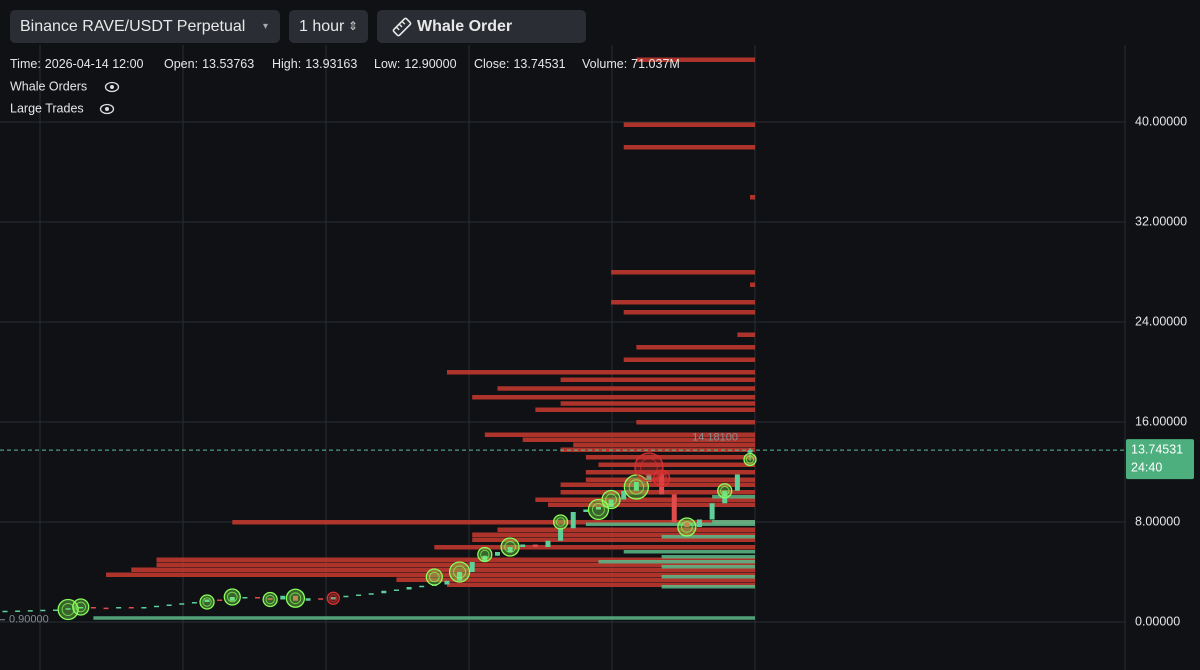  I want to click on info-value: 13.93163, so click(331, 64).